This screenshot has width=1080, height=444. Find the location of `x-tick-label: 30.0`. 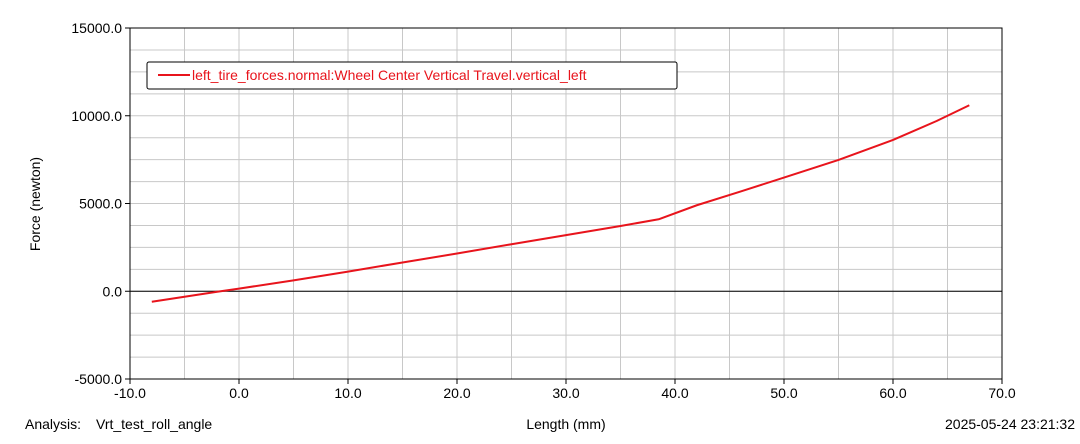

x-tick-label: 30.0 is located at coordinates (565, 393).